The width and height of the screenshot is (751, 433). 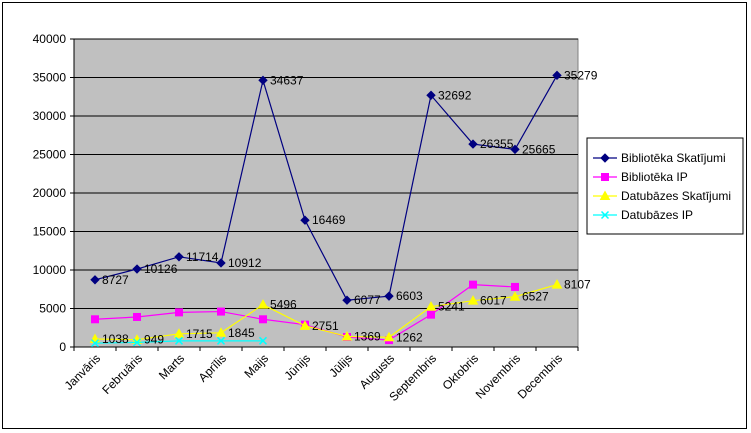 What do you see at coordinates (202, 257) in the screenshot?
I see `data-label-biblioteka-skatijumi: 11714` at bounding box center [202, 257].